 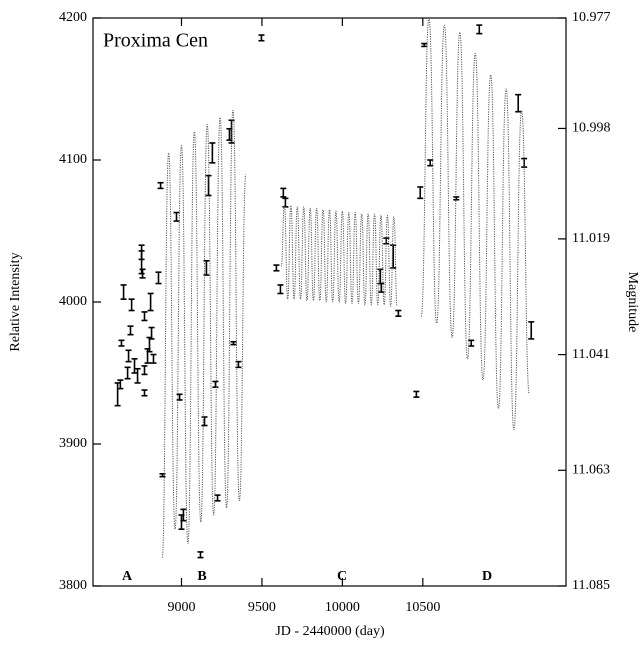 What do you see at coordinates (591, 128) in the screenshot?
I see `y2-tick-label: 10.998` at bounding box center [591, 128].